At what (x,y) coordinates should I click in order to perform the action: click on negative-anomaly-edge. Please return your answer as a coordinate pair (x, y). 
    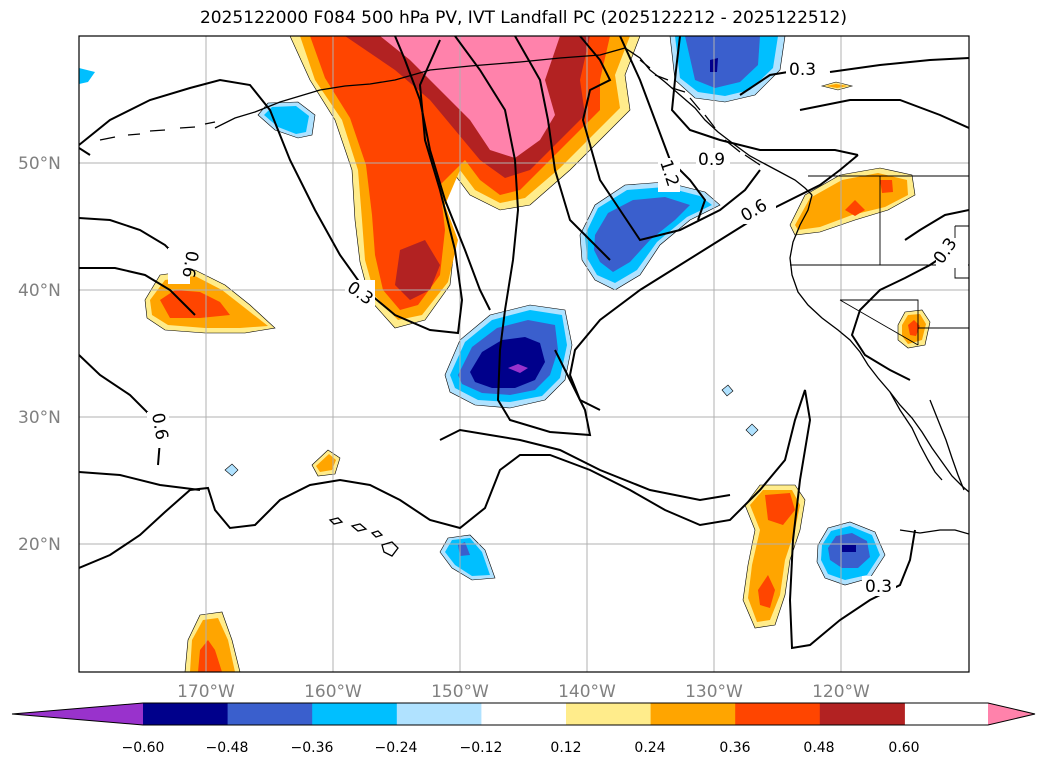
    Looking at the image, I should click on (87, 76).